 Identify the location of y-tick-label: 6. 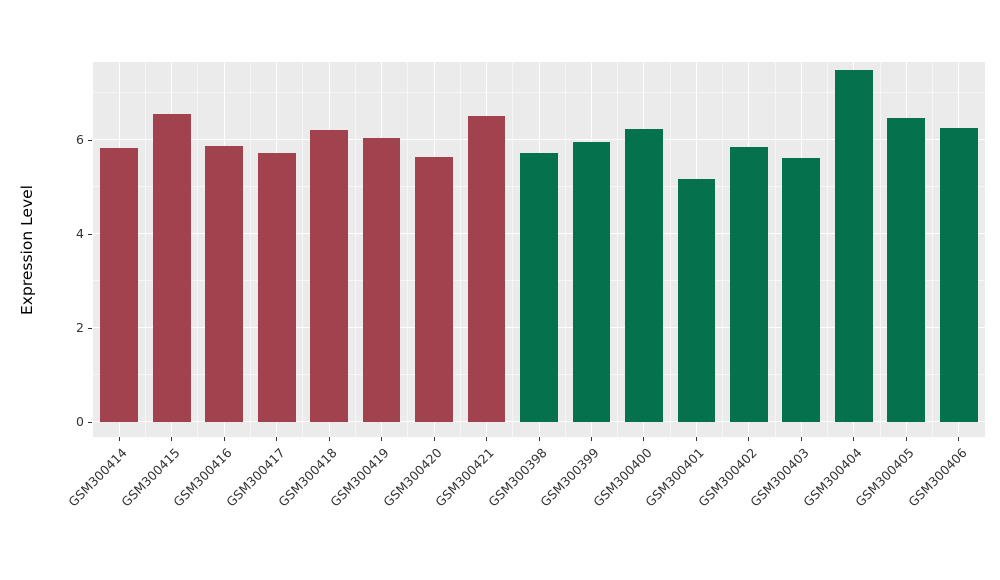
(80, 140).